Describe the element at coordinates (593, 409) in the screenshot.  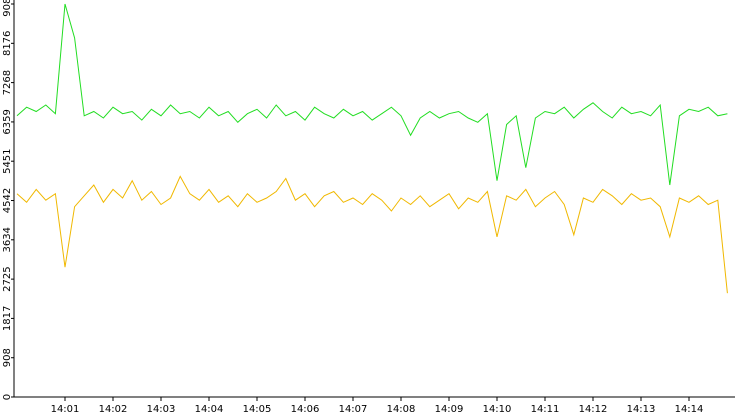
I see `x-tick-label: 14:12` at that location.